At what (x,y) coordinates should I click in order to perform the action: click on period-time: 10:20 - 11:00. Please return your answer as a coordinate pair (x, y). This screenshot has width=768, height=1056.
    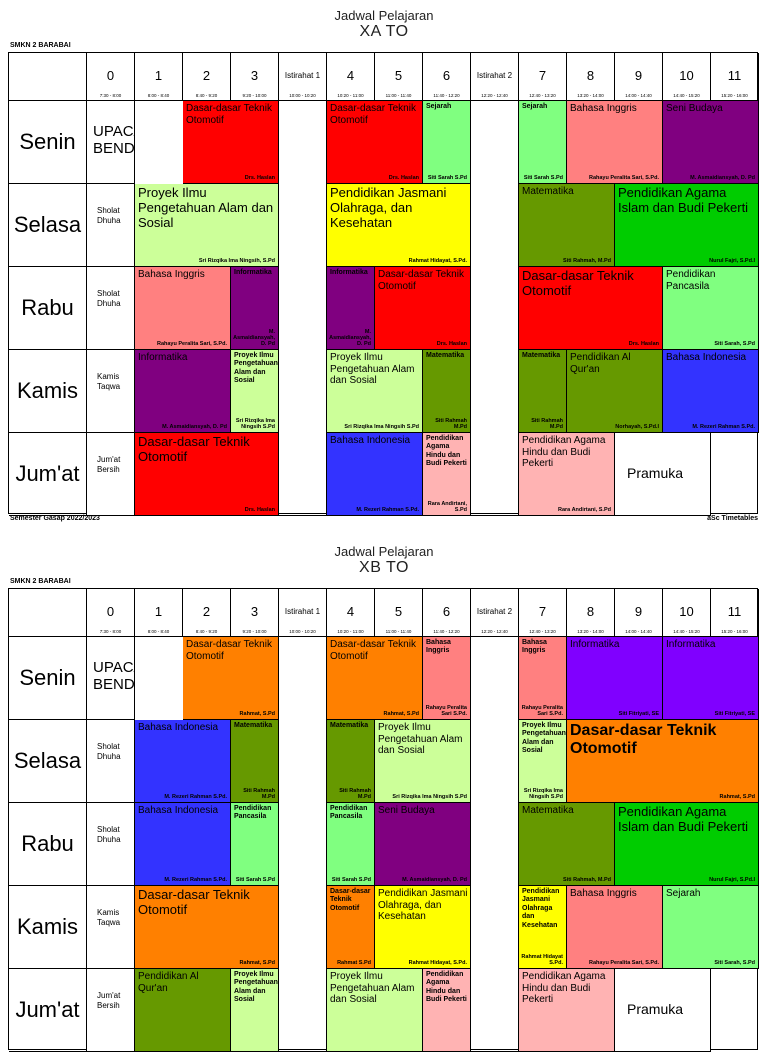
    Looking at the image, I should click on (350, 631).